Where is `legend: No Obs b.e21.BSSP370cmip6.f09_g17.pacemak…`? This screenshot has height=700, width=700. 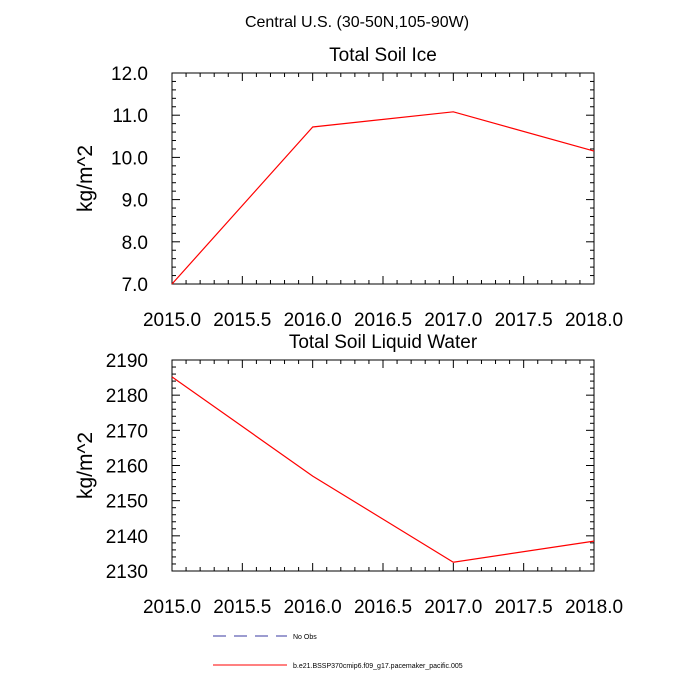 legend: No Obs b.e21.BSSP370cmip6.f09_g17.pacemak… is located at coordinates (338, 652).